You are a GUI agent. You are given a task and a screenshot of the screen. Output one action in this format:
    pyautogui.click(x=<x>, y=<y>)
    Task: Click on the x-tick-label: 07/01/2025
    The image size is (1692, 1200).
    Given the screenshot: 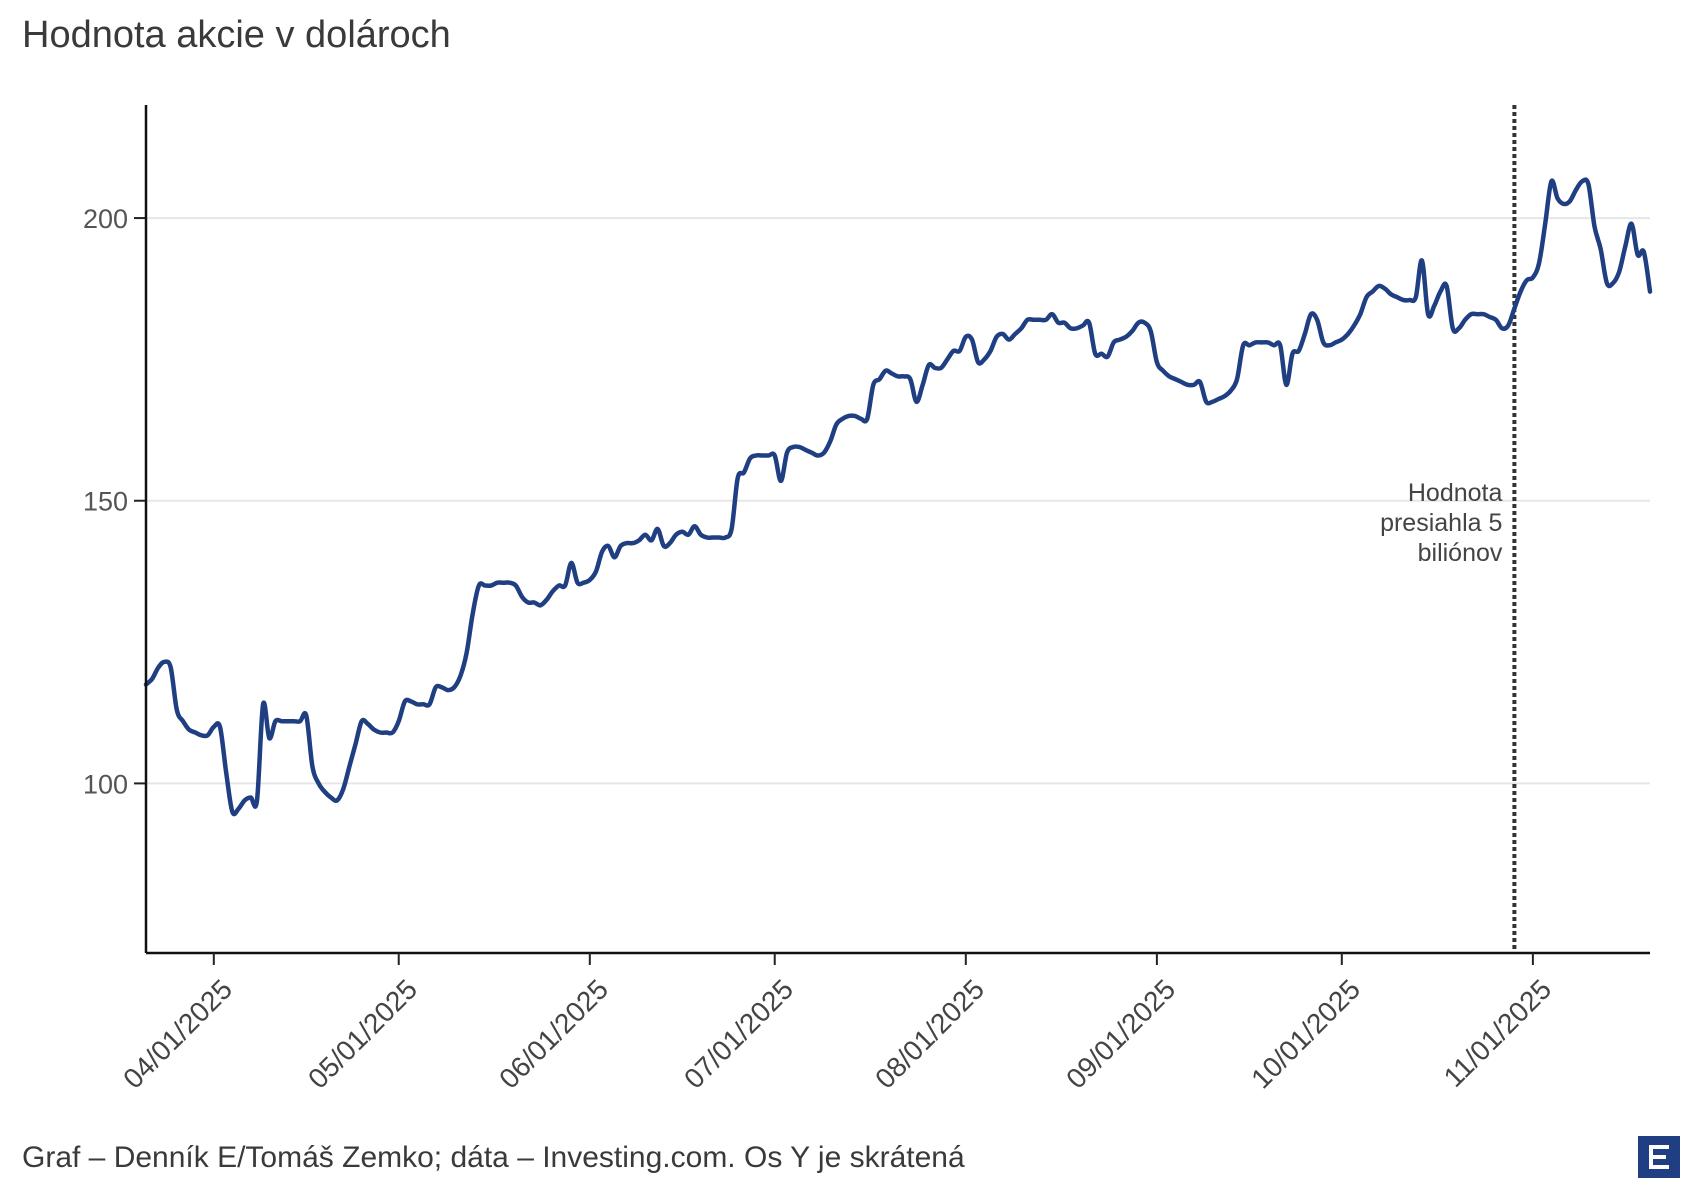 What is the action you would take?
    pyautogui.click(x=738, y=1033)
    